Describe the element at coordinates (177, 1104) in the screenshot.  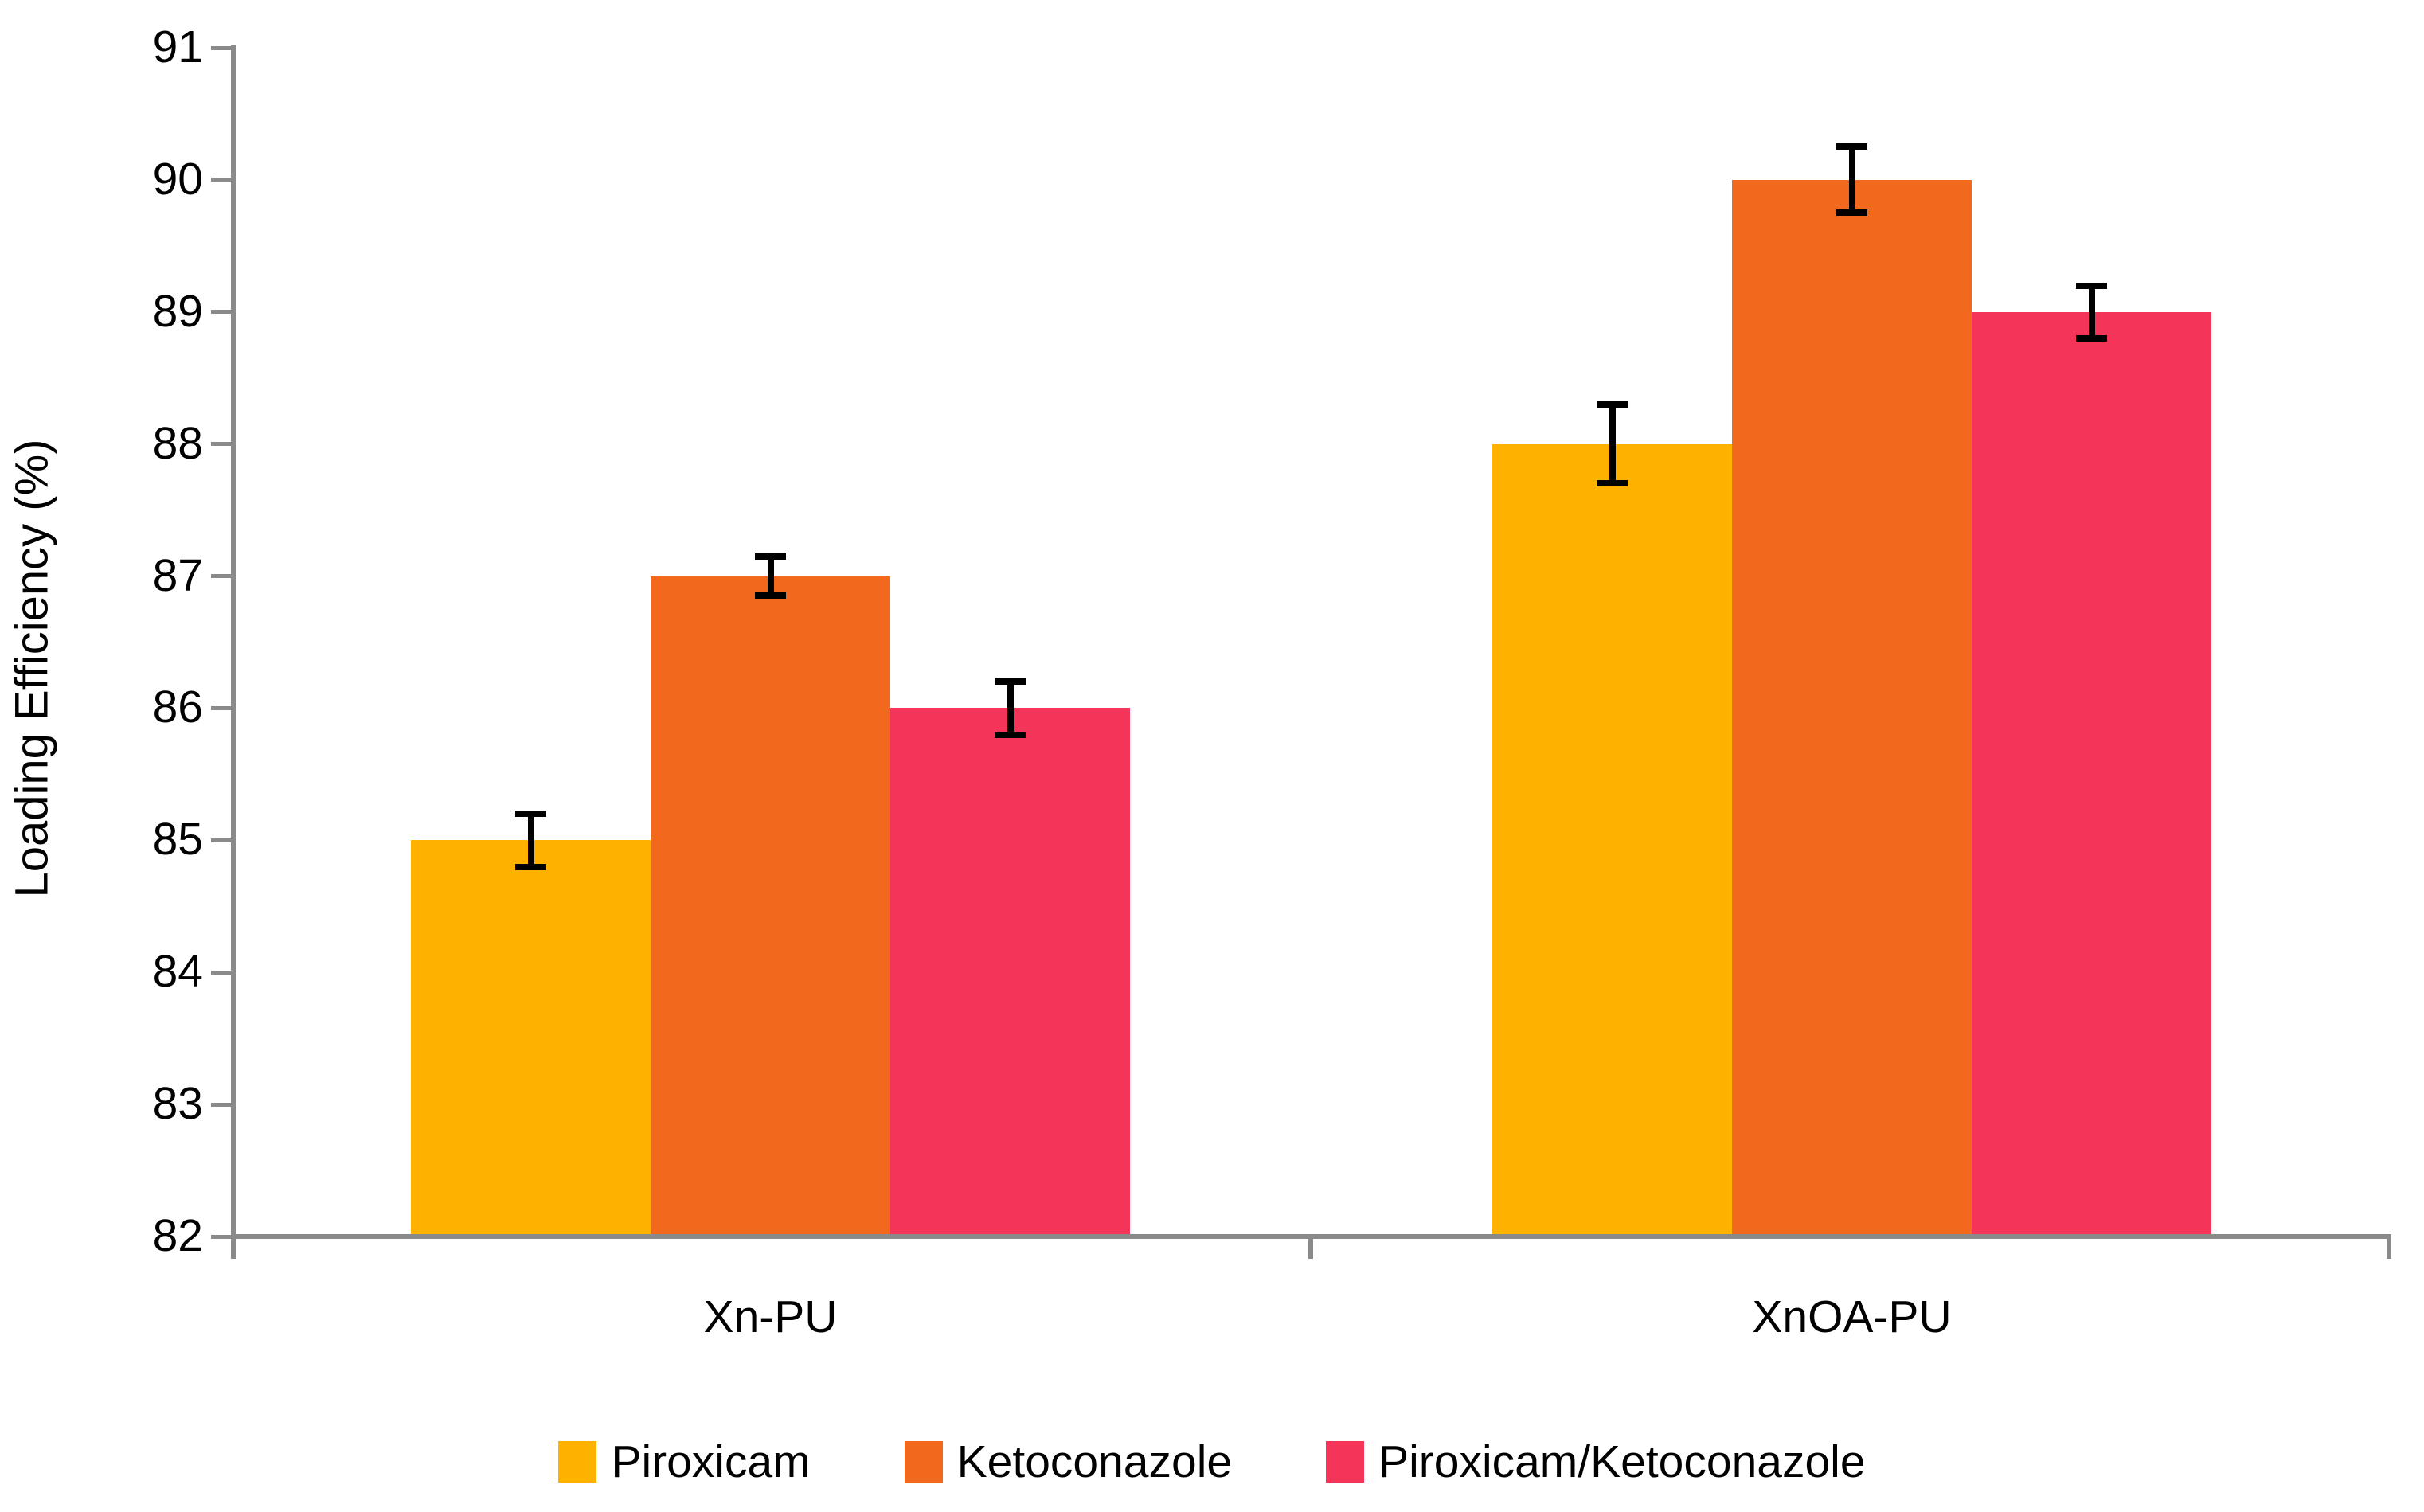
I see `y-tick-label: 83` at that location.